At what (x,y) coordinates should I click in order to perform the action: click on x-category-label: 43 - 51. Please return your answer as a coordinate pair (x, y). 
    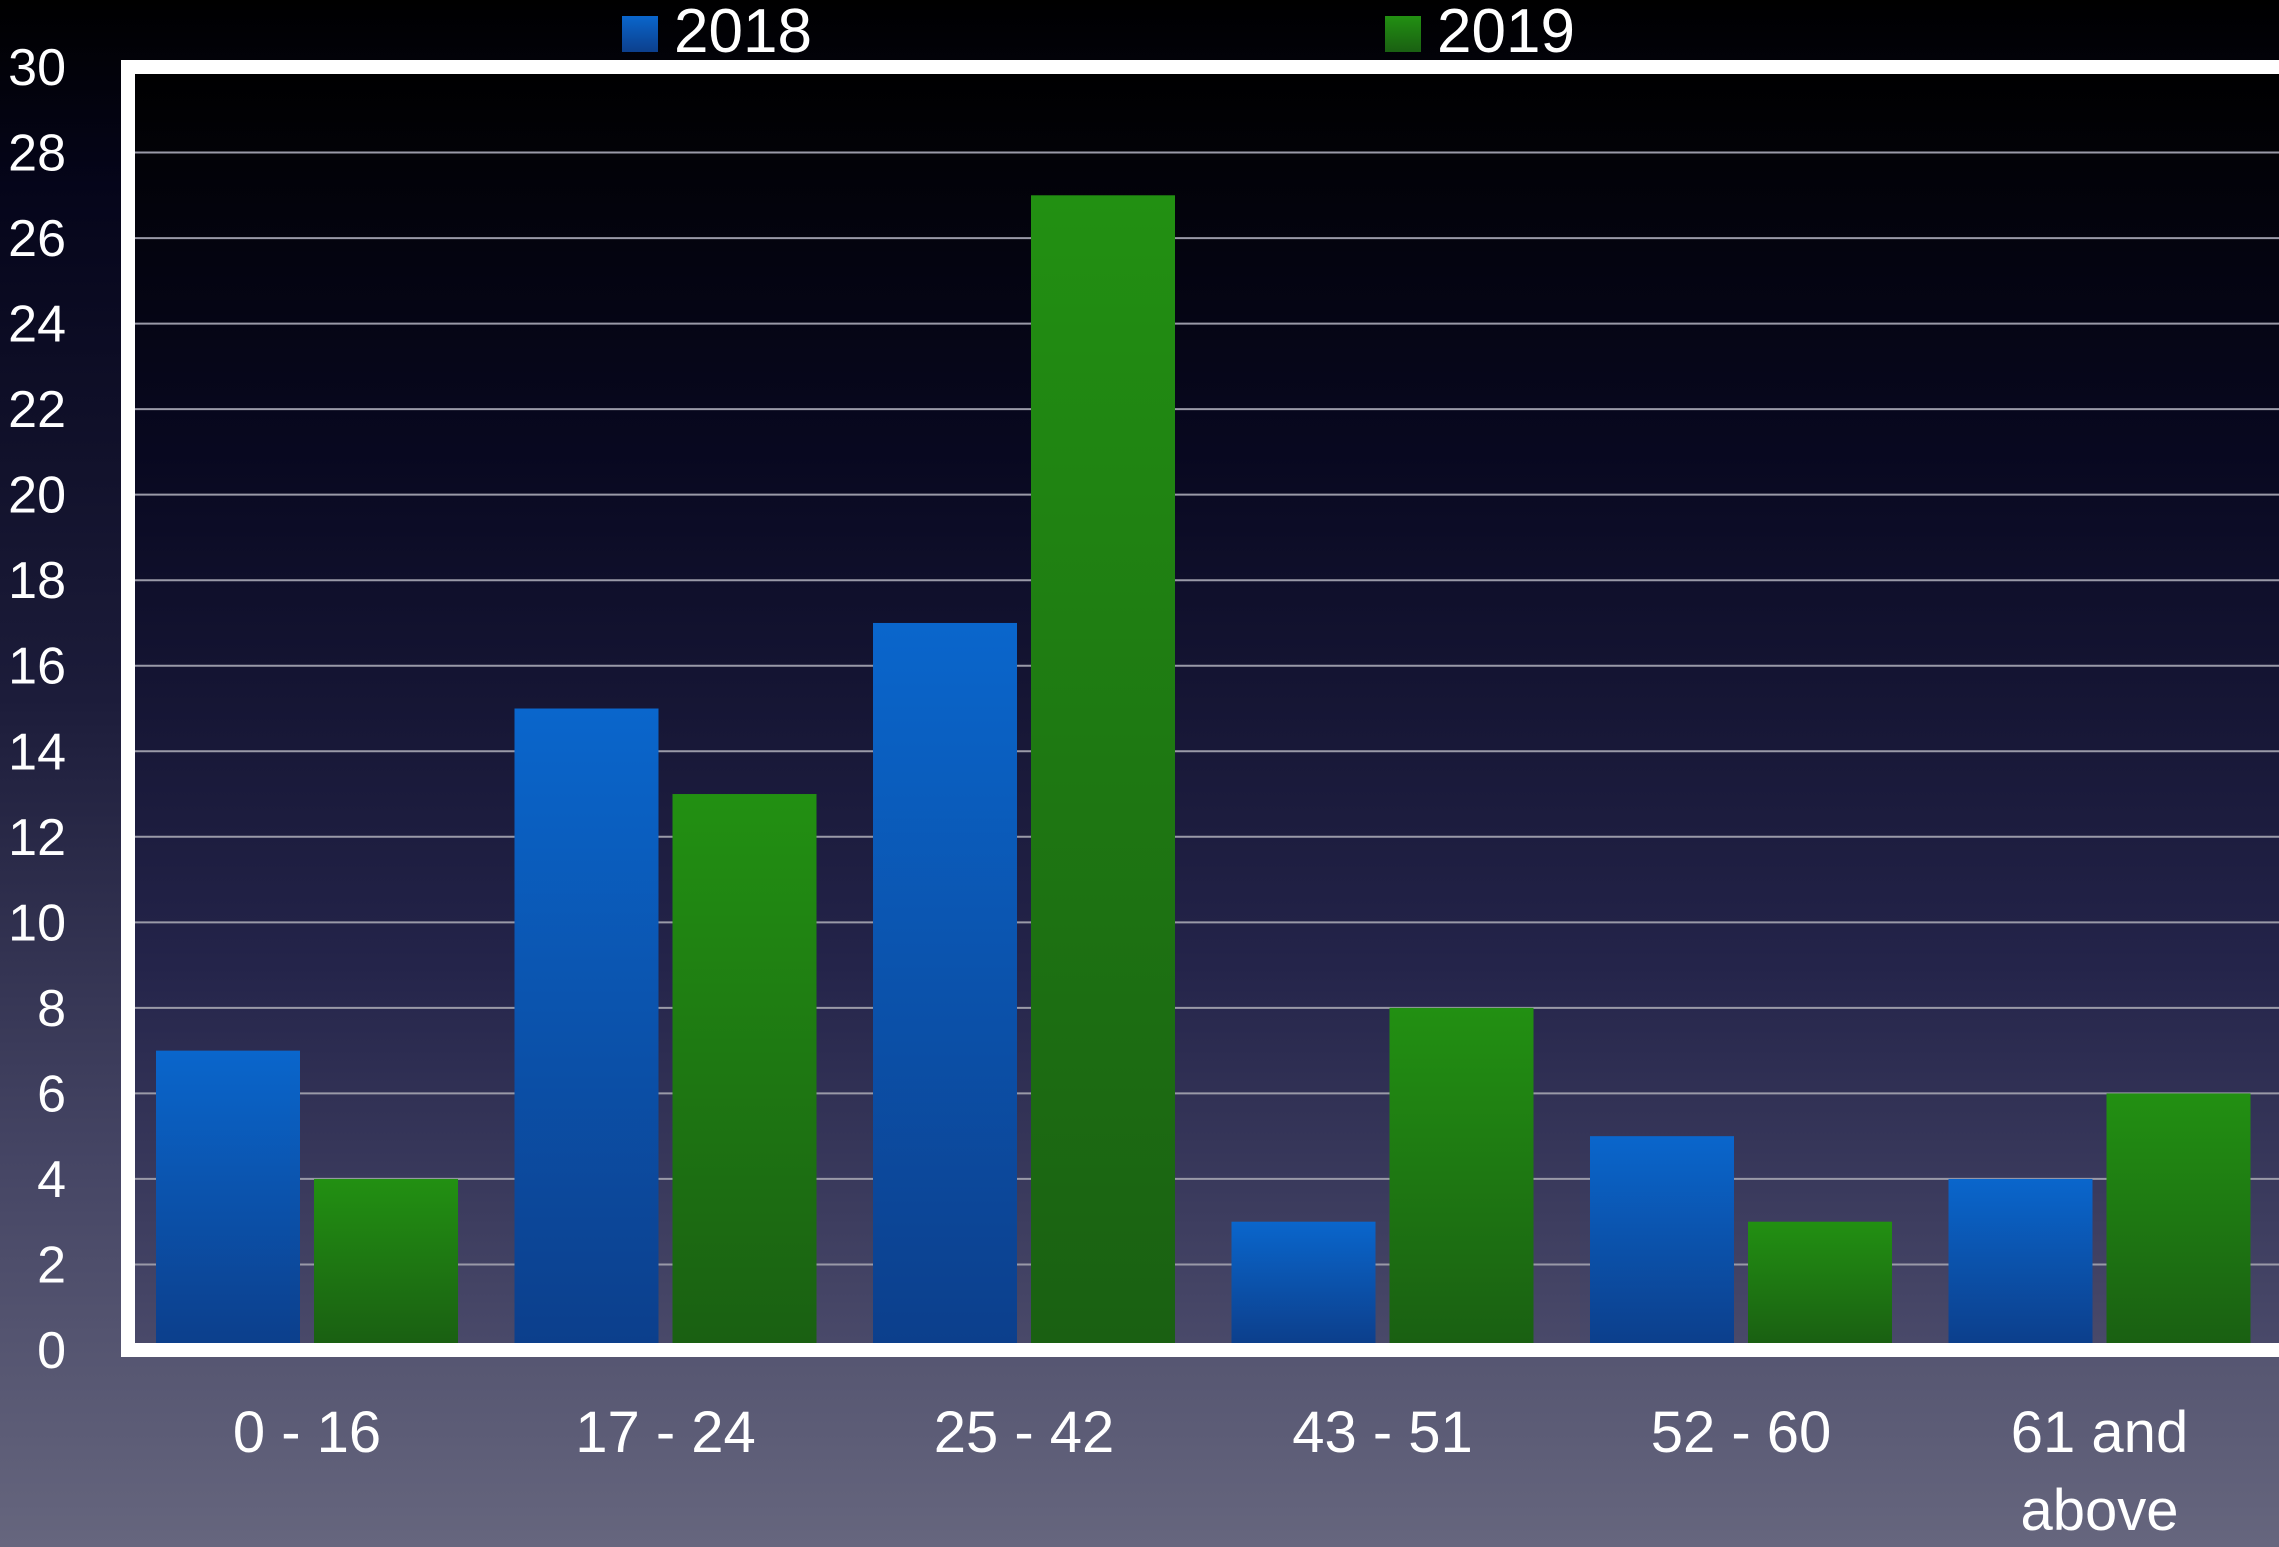
    Looking at the image, I should click on (1382, 1432).